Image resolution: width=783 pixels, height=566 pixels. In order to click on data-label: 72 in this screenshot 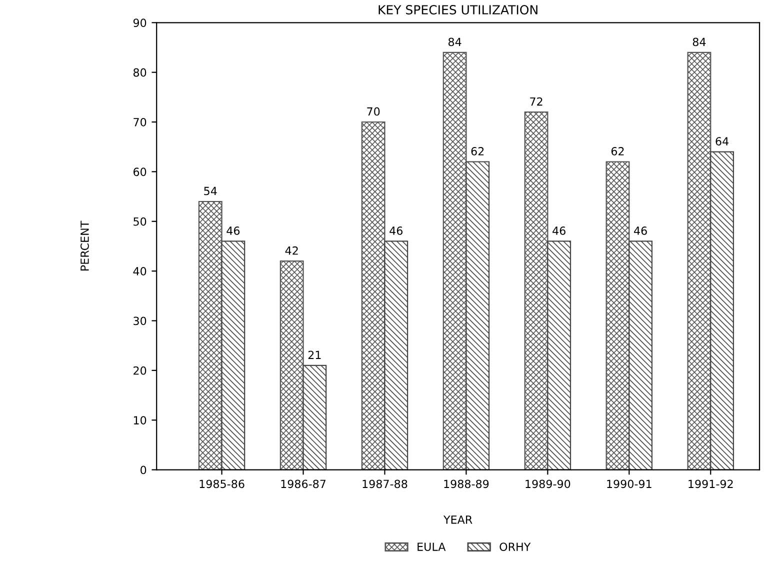, I will do `click(536, 101)`.